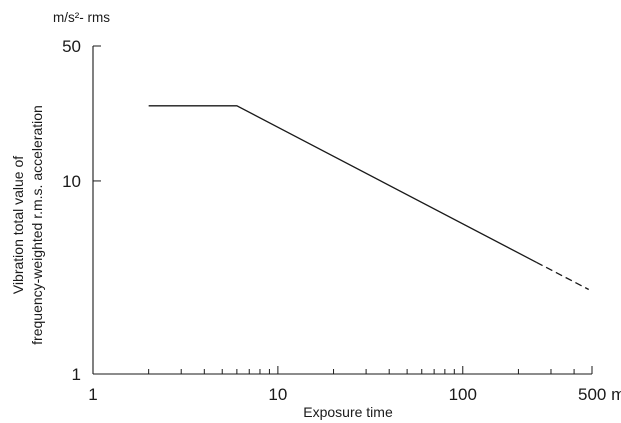 Image resolution: width=621 pixels, height=423 pixels. Describe the element at coordinates (76, 374) in the screenshot. I see `y-tick-label: 1` at that location.